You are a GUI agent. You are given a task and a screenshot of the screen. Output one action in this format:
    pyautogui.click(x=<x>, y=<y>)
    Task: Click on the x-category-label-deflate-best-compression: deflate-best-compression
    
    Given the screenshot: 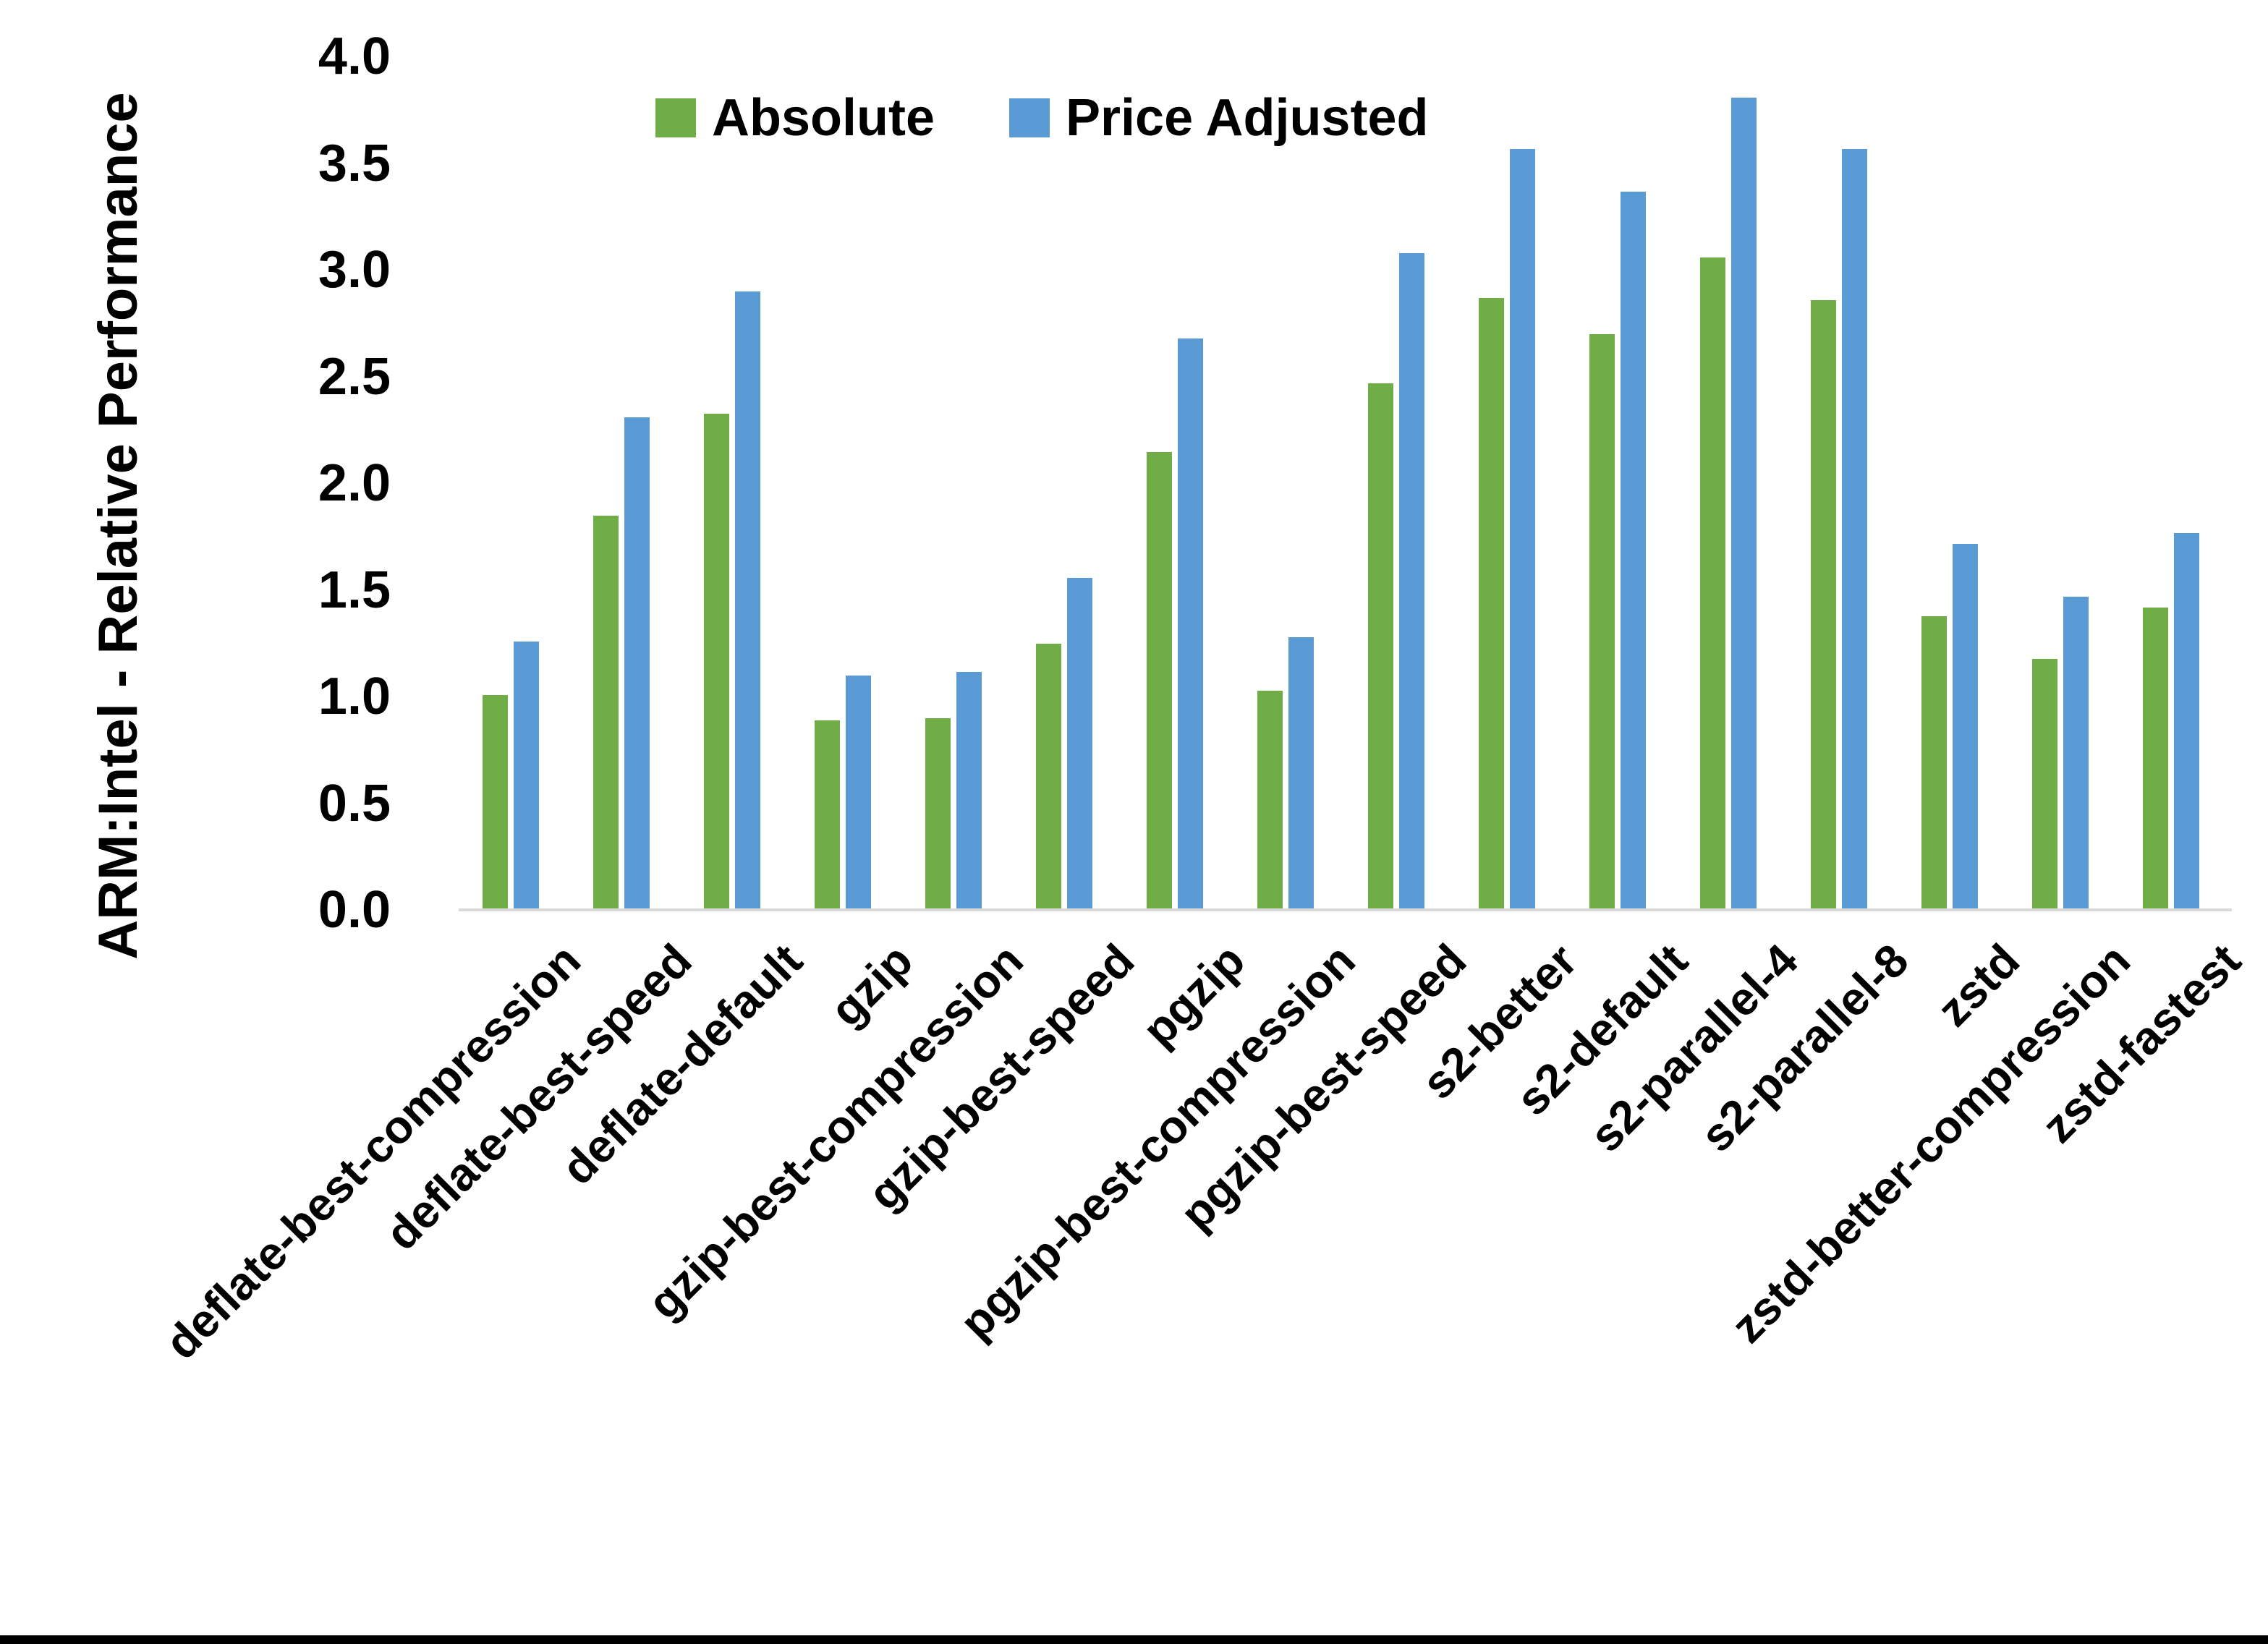 What is the action you would take?
    pyautogui.click(x=373, y=1151)
    